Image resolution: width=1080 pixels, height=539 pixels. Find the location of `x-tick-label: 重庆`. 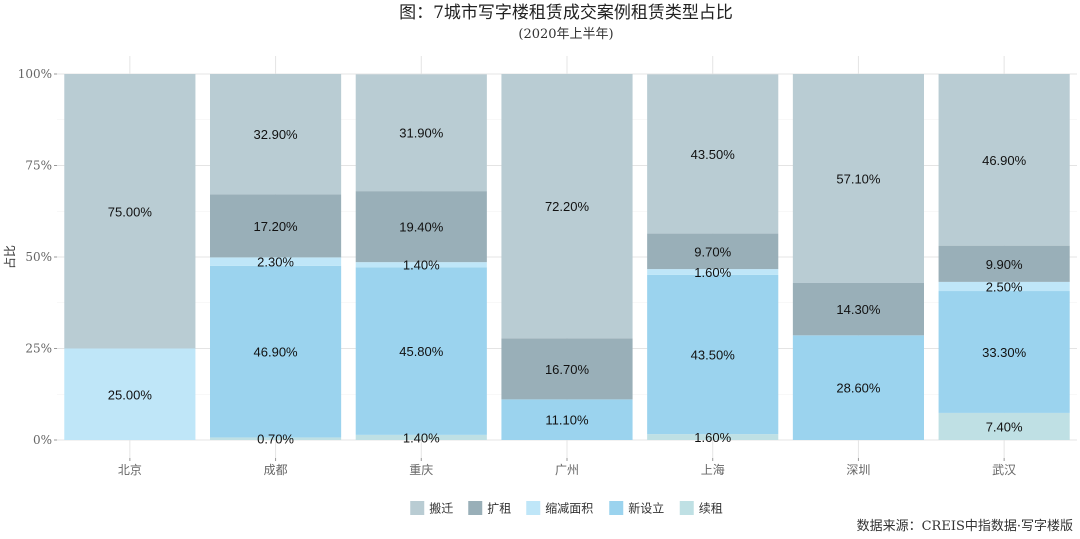

x-tick-label: 重庆 is located at coordinates (421, 470).